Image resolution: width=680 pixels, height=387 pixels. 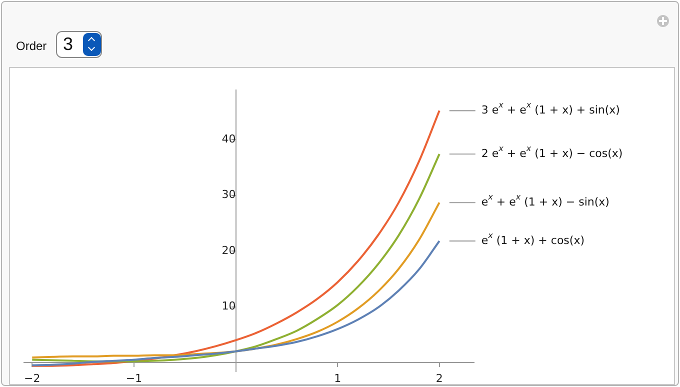 What do you see at coordinates (338, 378) in the screenshot?
I see `x-tick-label: 1` at bounding box center [338, 378].